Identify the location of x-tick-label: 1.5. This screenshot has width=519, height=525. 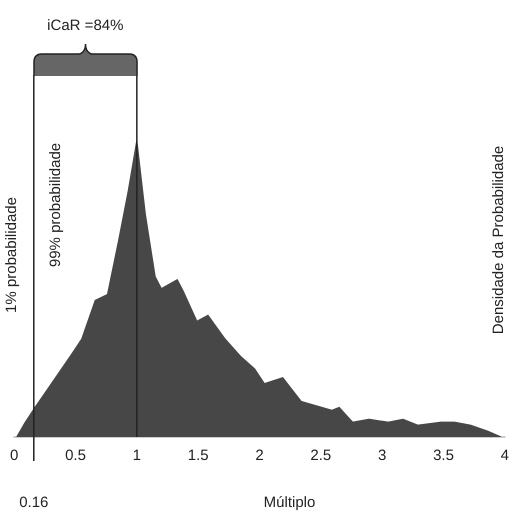
(198, 455).